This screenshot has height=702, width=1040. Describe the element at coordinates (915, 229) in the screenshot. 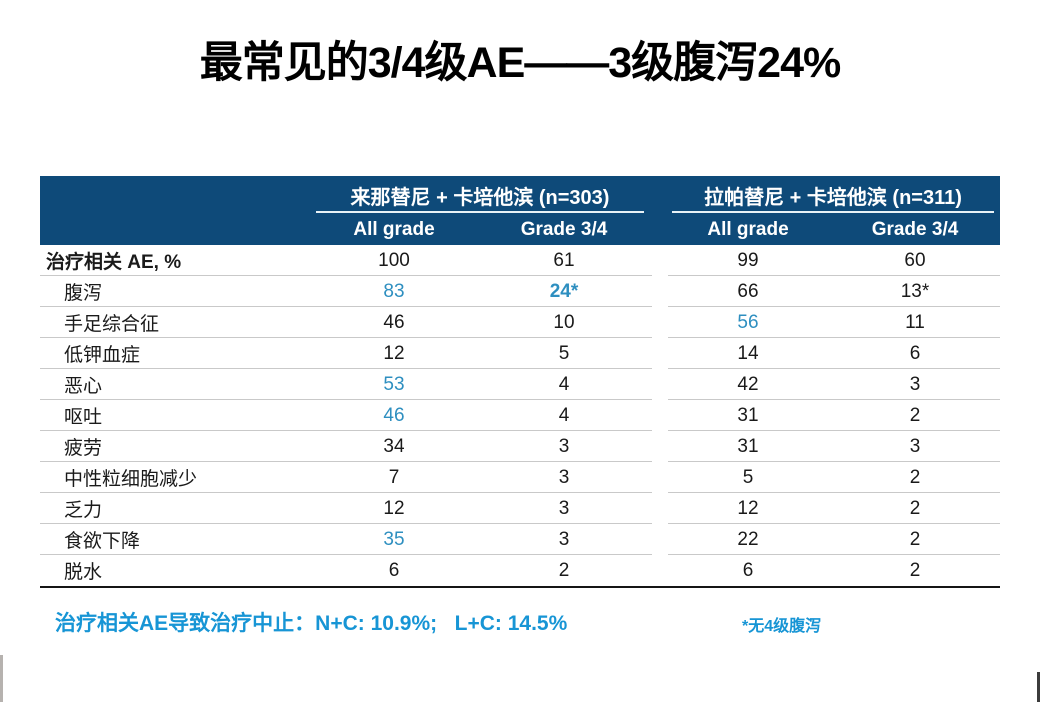

I see `column-header-grade34-2: Grade 3/4` at that location.